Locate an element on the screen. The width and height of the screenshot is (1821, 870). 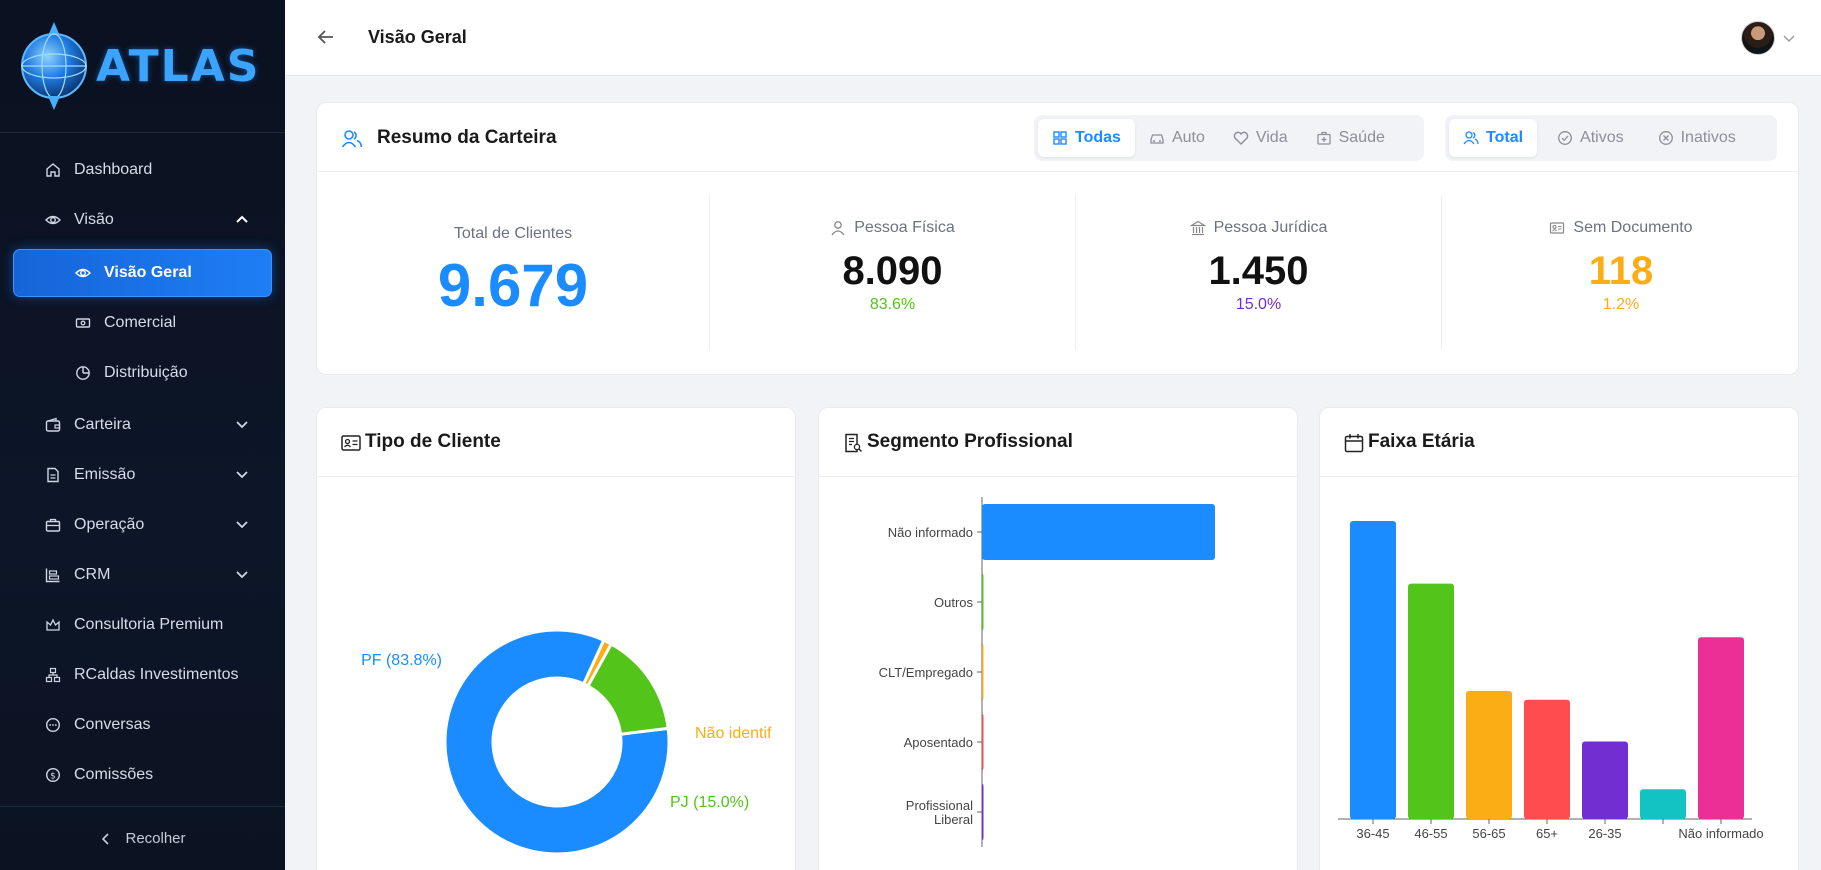
filter-label: Auto is located at coordinates (1188, 137).